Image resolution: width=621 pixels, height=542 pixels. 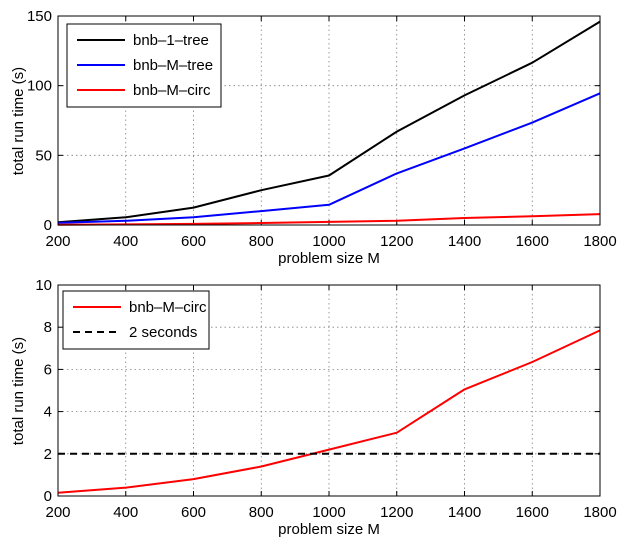 I want to click on y-tick-label: 50, so click(x=43, y=155).